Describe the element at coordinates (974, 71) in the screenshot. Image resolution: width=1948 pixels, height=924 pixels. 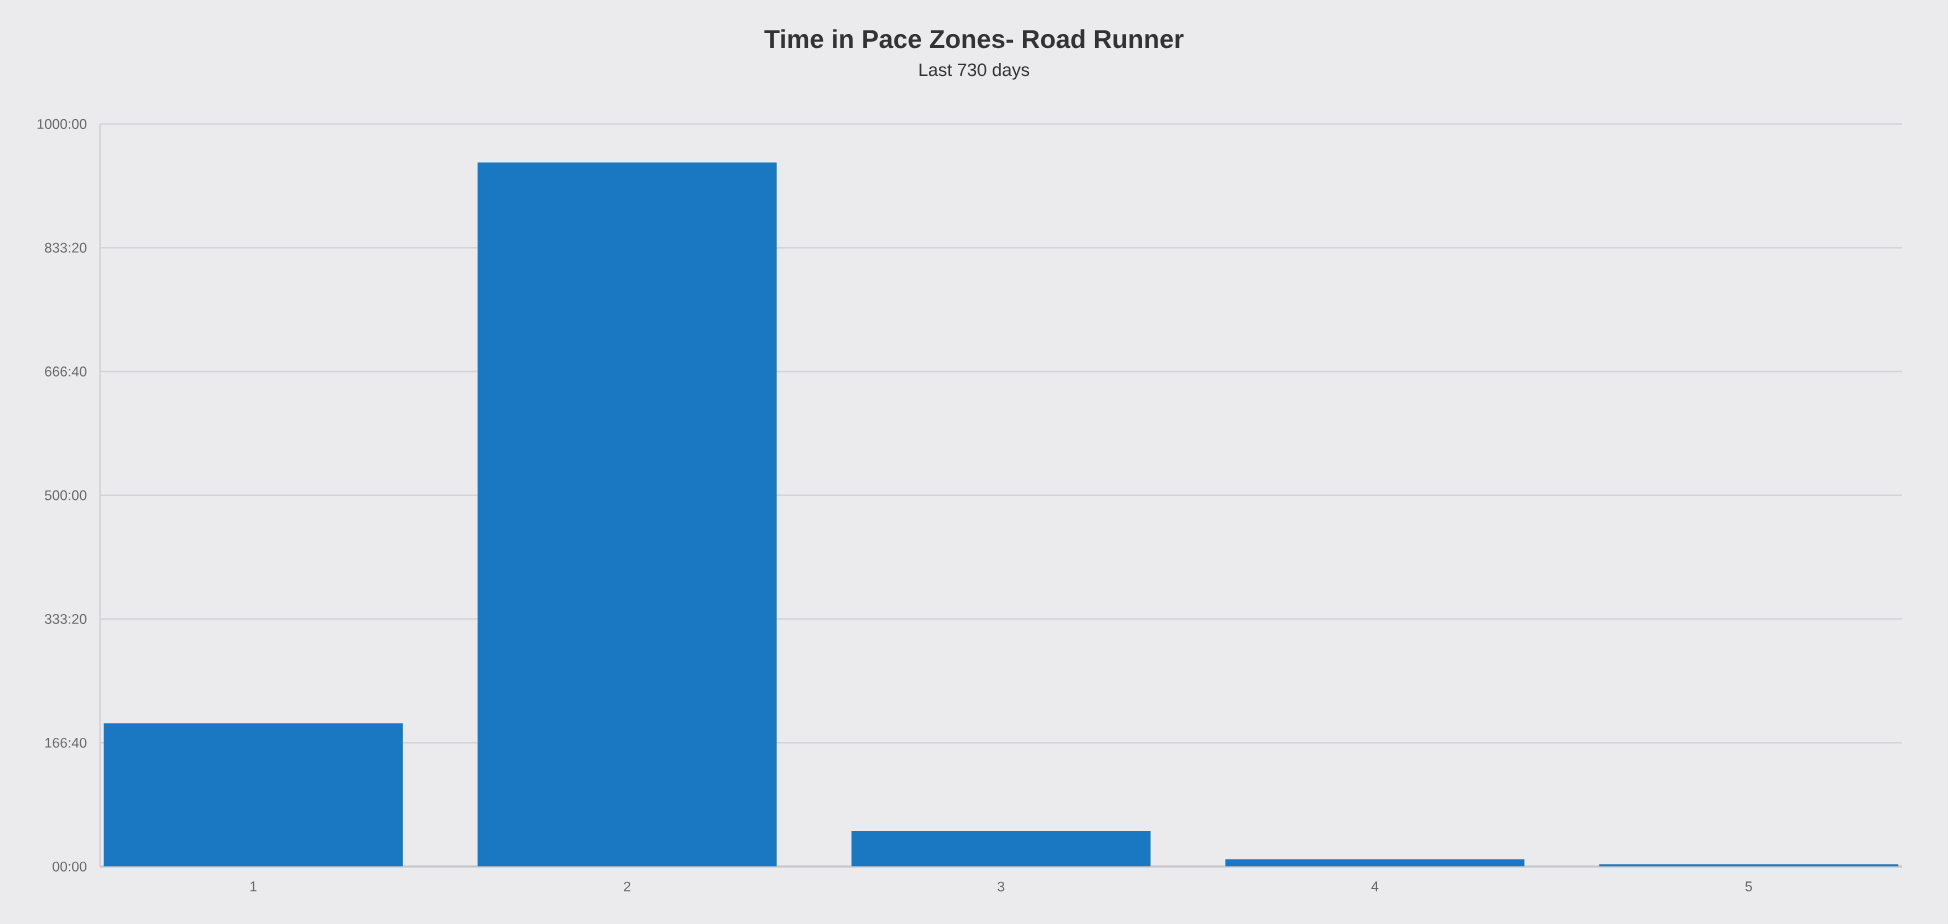
I see `chart-subtitle: Last 730 days` at that location.